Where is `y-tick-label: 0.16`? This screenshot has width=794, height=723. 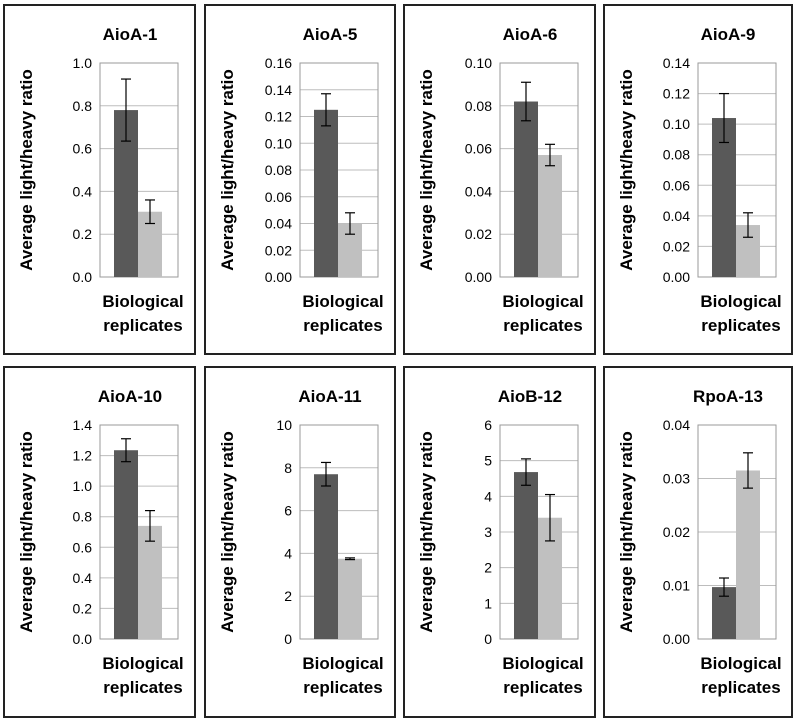 y-tick-label: 0.16 is located at coordinates (278, 63).